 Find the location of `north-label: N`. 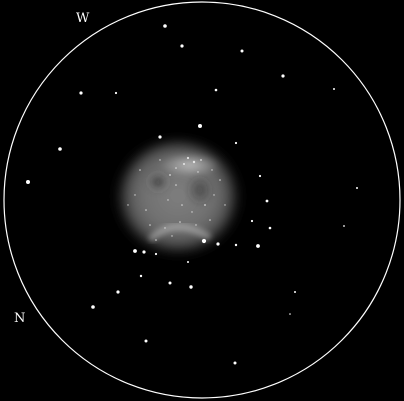

north-label: N is located at coordinates (20, 318).